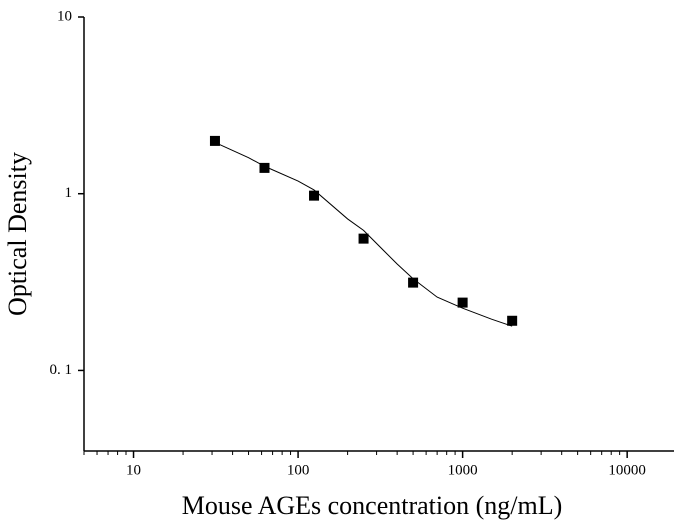 This screenshot has height=525, width=674. What do you see at coordinates (298, 470) in the screenshot?
I see `x-tick-label: 100` at bounding box center [298, 470].